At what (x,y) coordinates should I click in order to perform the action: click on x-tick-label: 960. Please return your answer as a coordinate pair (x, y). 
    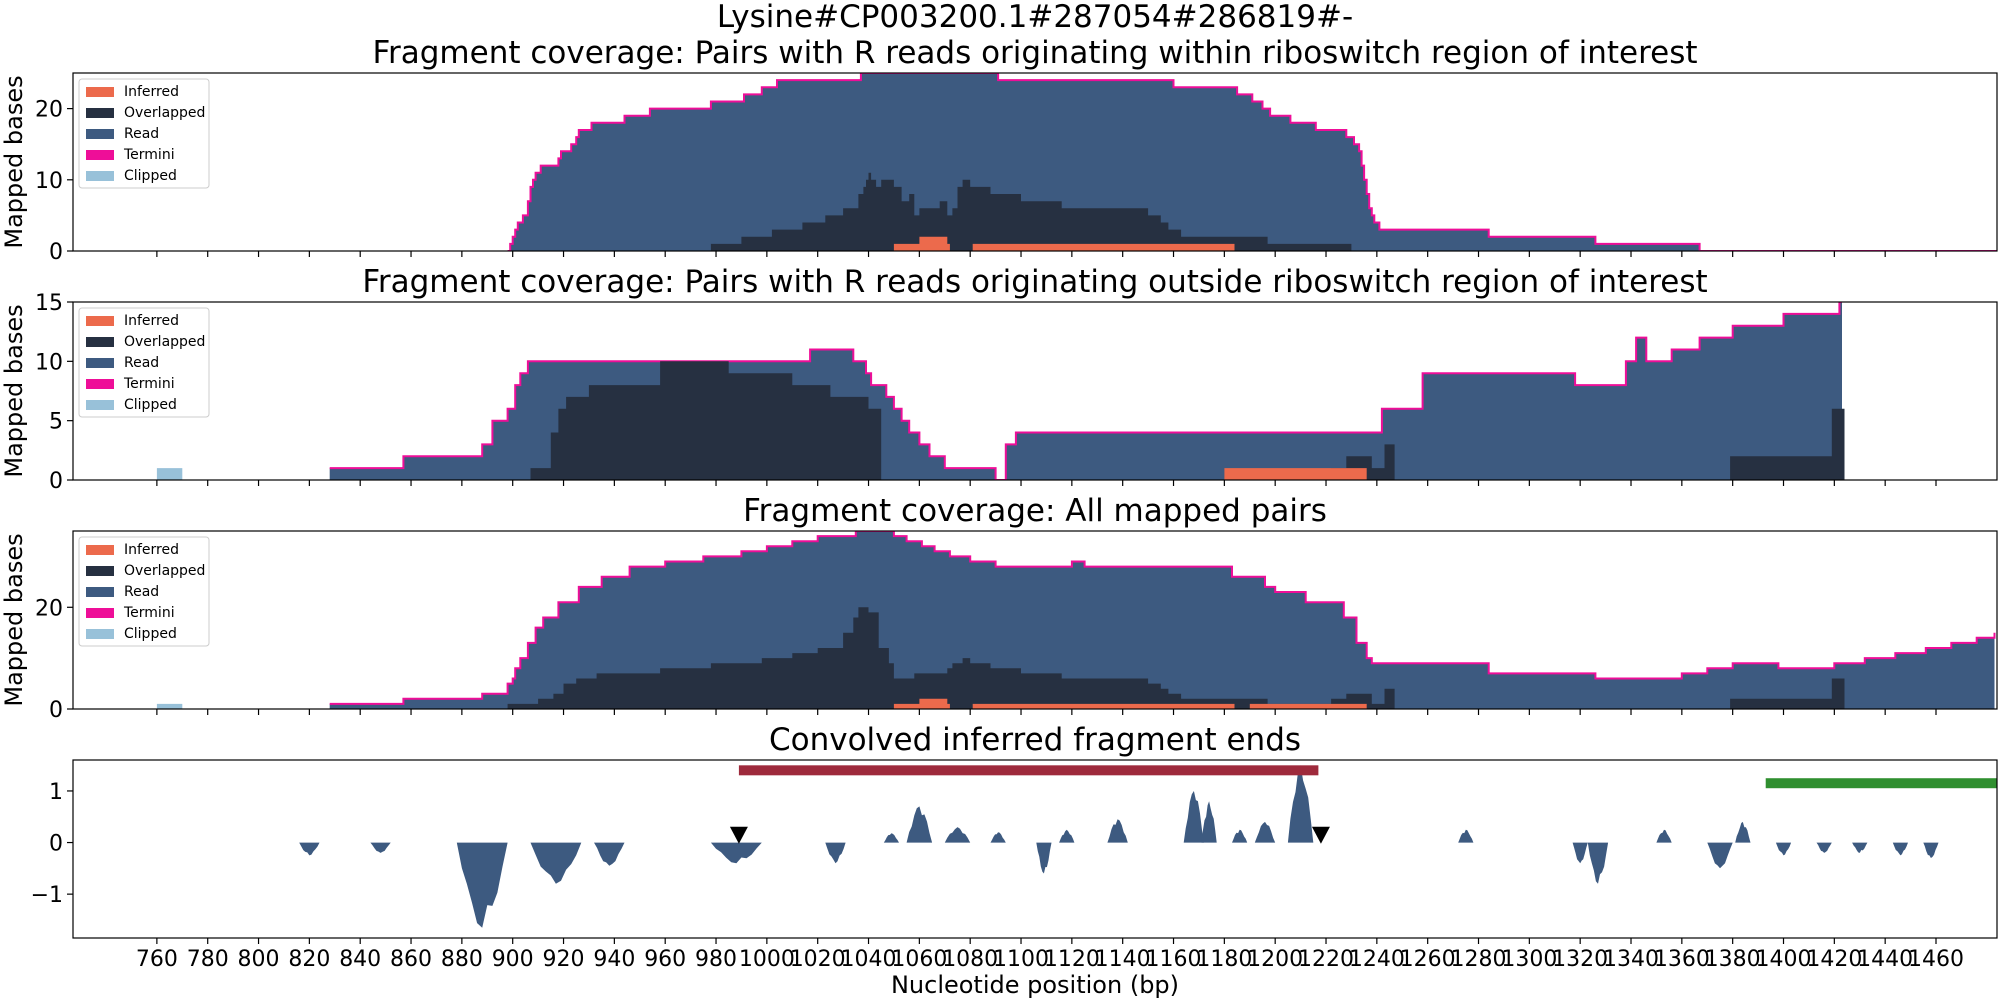
    Looking at the image, I should click on (665, 959).